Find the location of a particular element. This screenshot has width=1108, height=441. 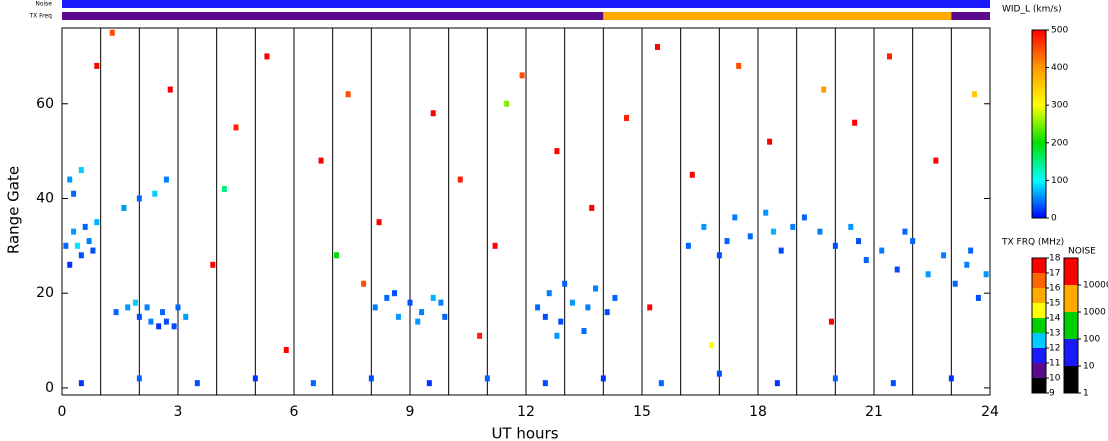

colorbar-tick-label: 400 is located at coordinates (1059, 68).